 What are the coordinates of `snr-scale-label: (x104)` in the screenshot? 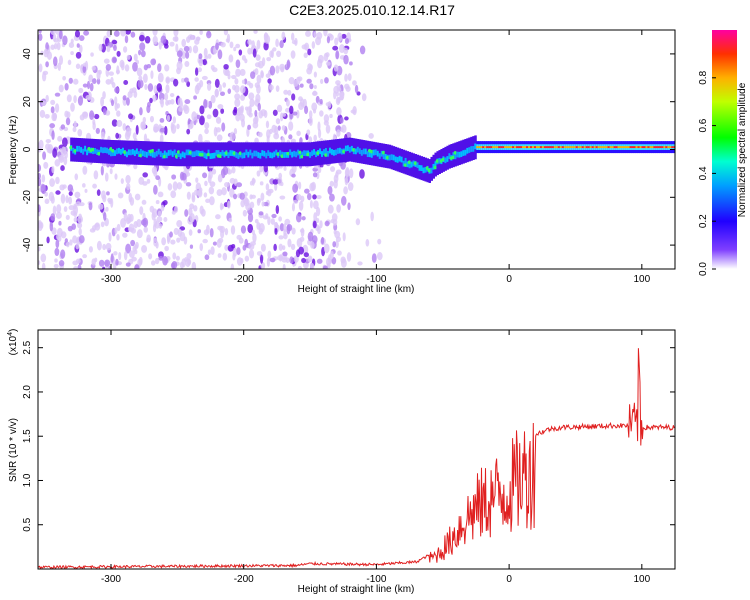 It's located at (13, 342).